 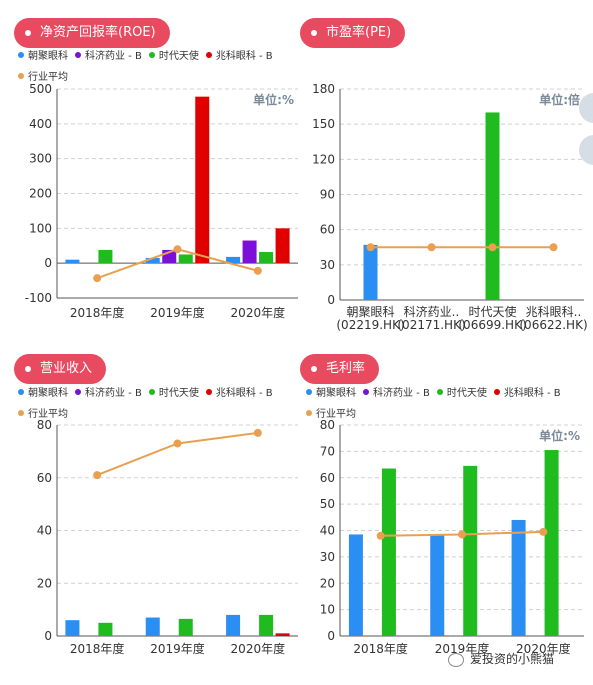 What do you see at coordinates (40, 124) in the screenshot?
I see `y-tick-label: 400` at bounding box center [40, 124].